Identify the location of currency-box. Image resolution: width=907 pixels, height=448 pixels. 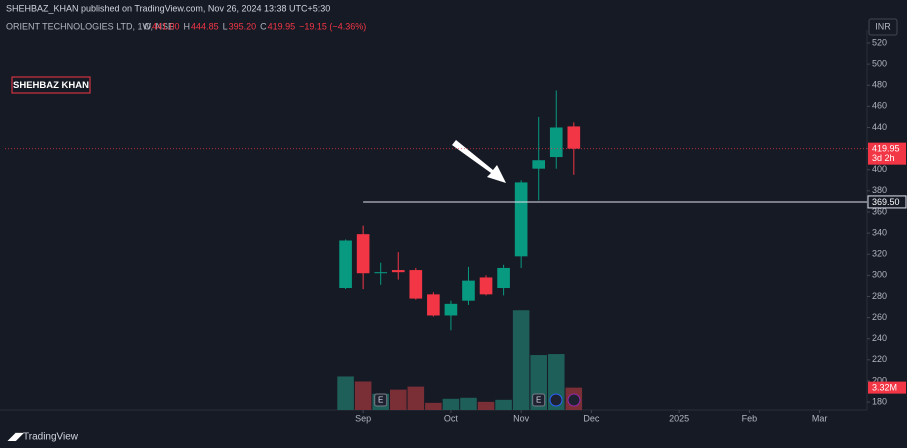
(883, 27).